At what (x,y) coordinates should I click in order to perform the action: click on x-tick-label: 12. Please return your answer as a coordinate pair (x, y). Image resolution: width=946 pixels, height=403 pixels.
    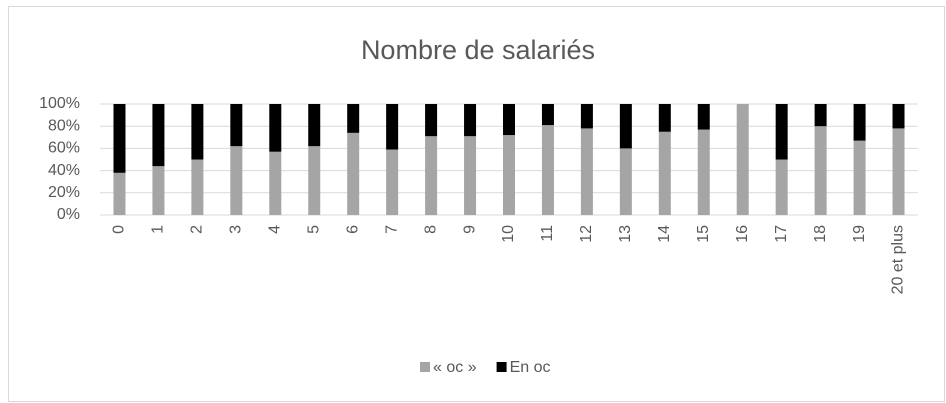
    Looking at the image, I should click on (586, 234).